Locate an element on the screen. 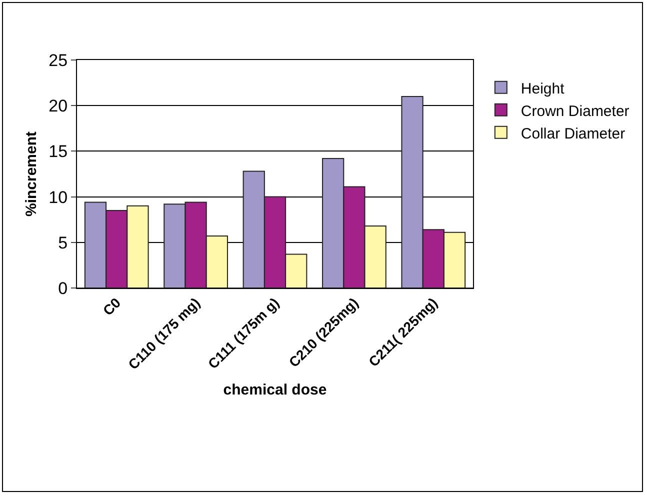 This screenshot has width=647, height=496. y-tick-label: 5 is located at coordinates (63, 242).